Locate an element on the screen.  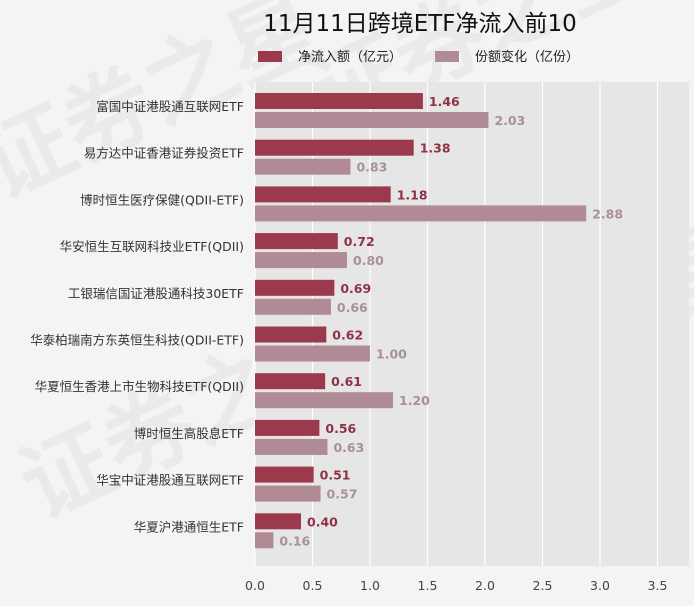
bar-value-label: 1.00 is located at coordinates (391, 354).